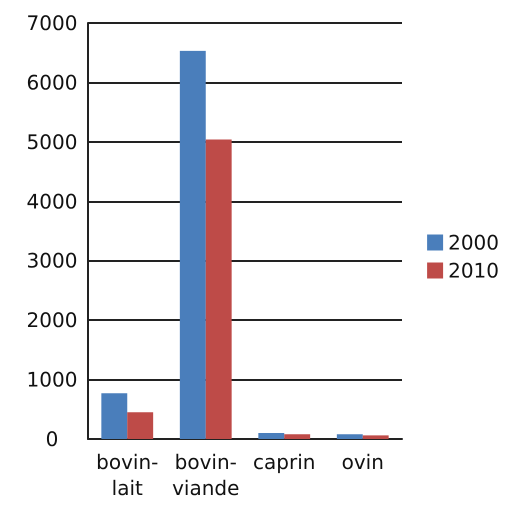 The height and width of the screenshot is (513, 520). I want to click on y-tick-label: 6000, so click(52, 82).